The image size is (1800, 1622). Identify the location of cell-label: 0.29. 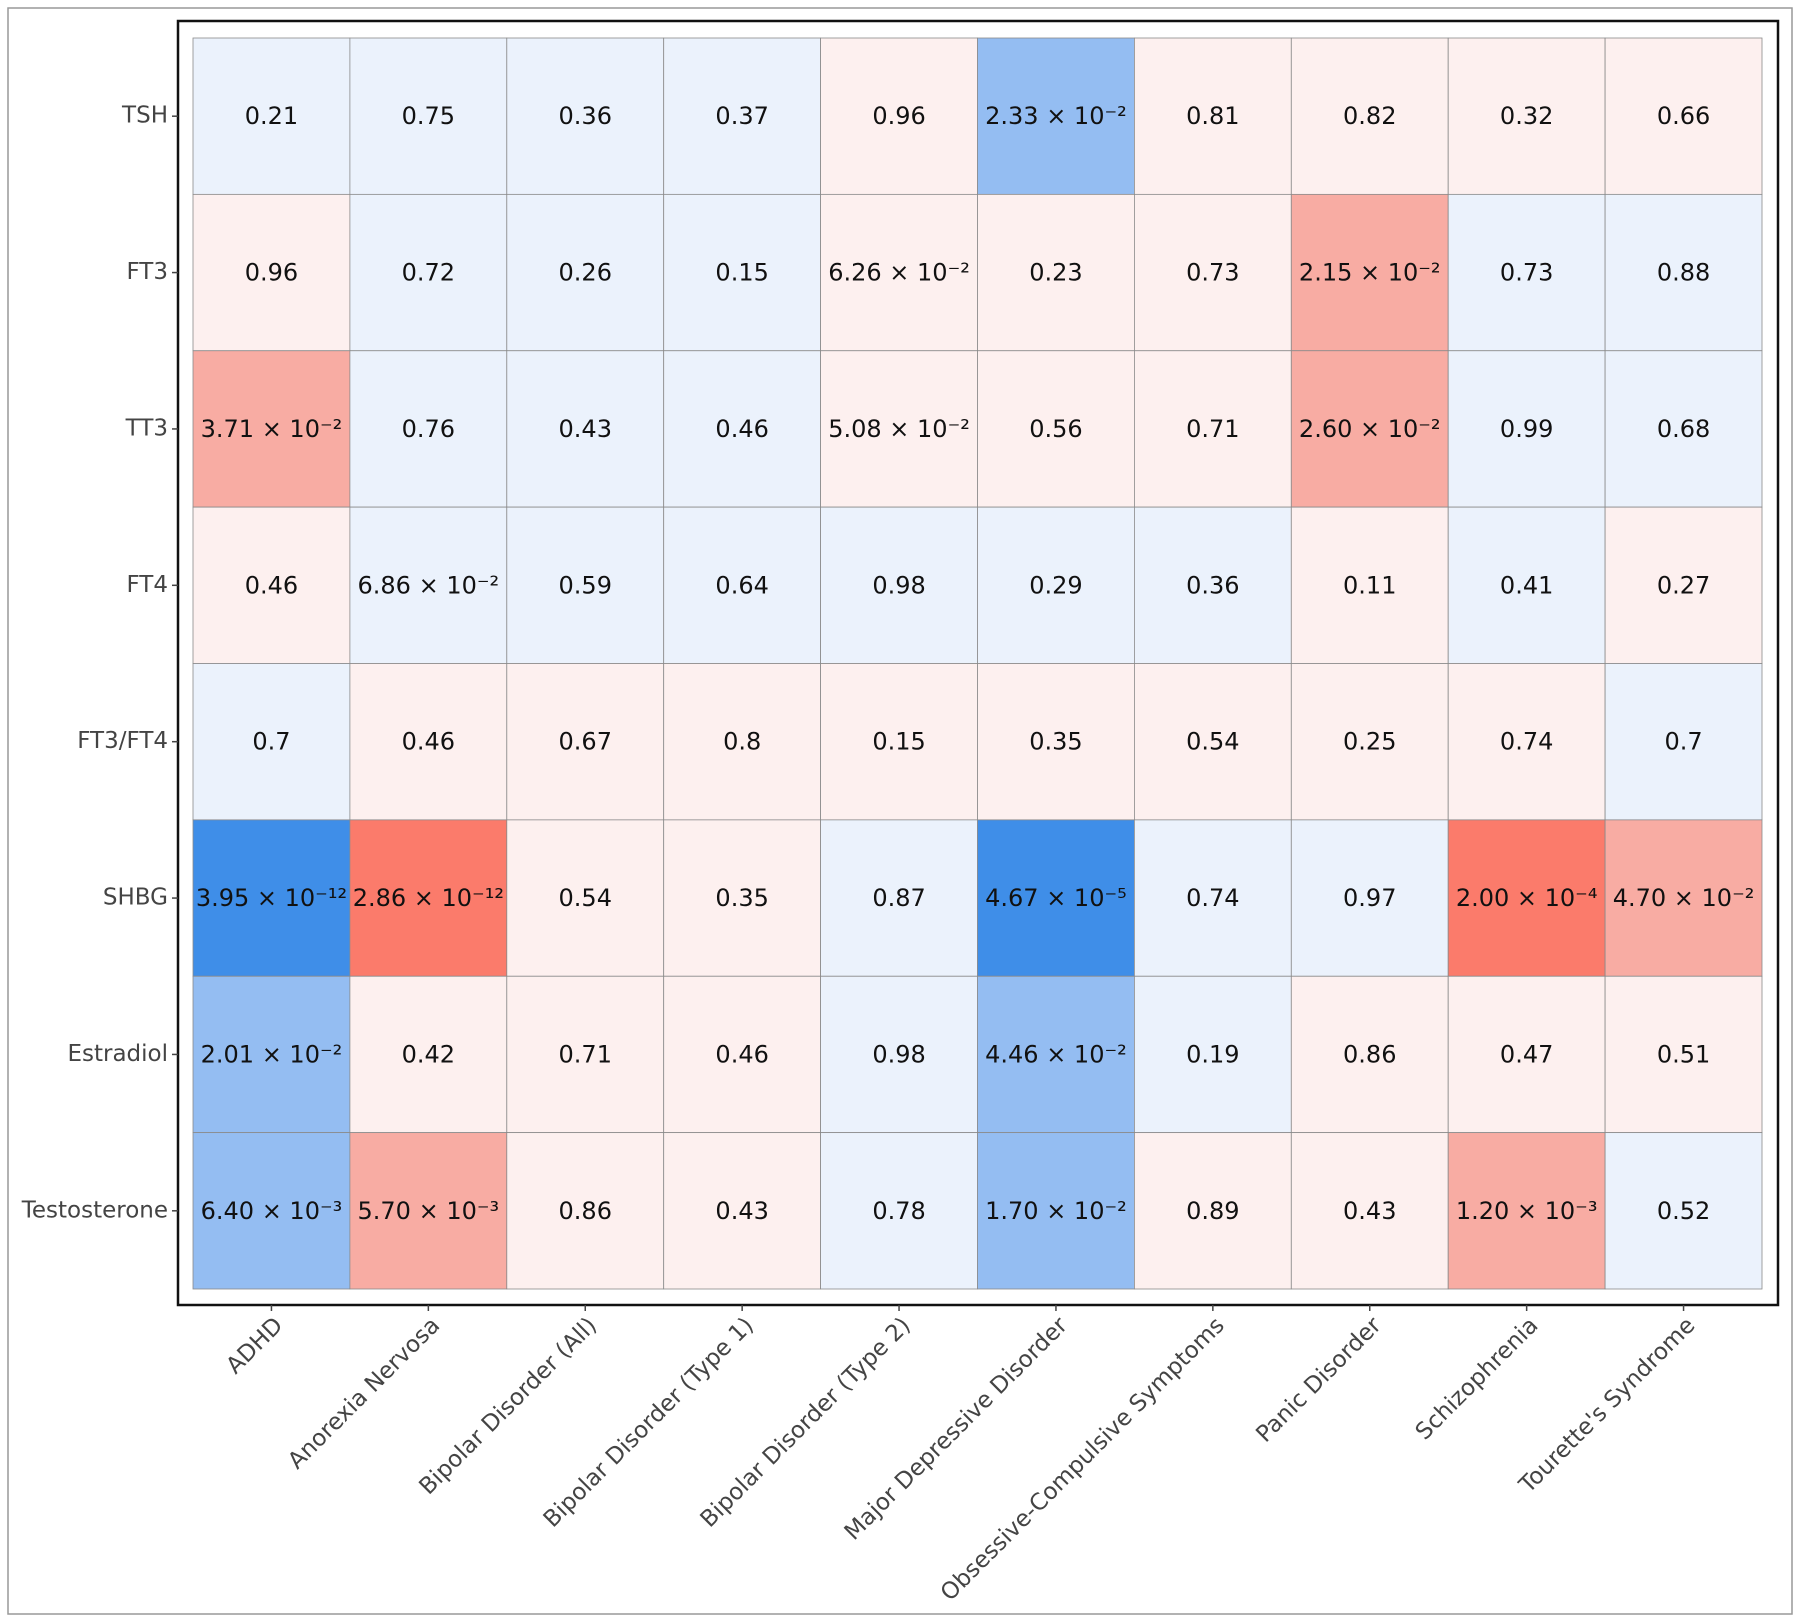
(1055, 585).